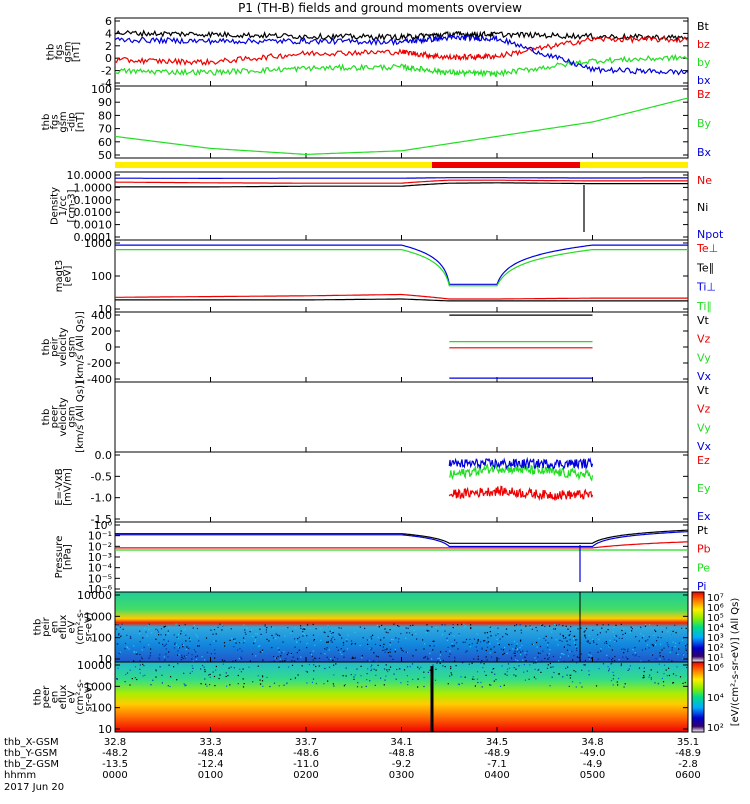  I want to click on y-tick-label: 100, so click(101, 89).